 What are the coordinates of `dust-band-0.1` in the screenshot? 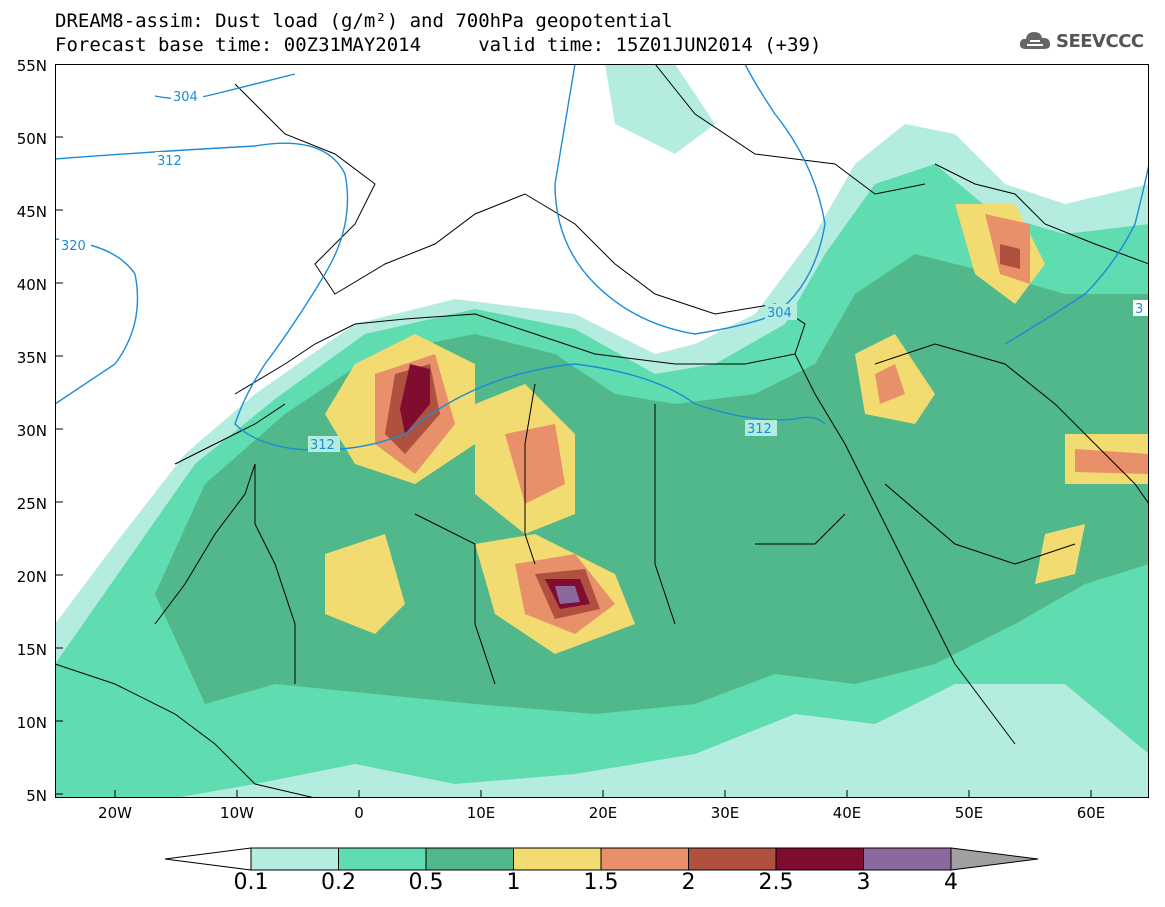 It's located at (660, 109).